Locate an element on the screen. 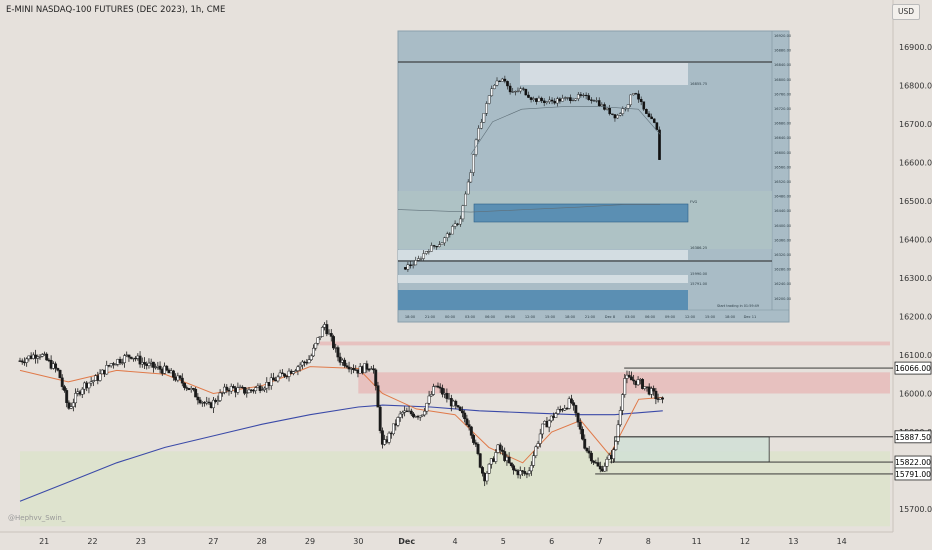 Image resolution: width=932 pixels, height=550 pixels. x-tick-label: 4 is located at coordinates (454, 541).